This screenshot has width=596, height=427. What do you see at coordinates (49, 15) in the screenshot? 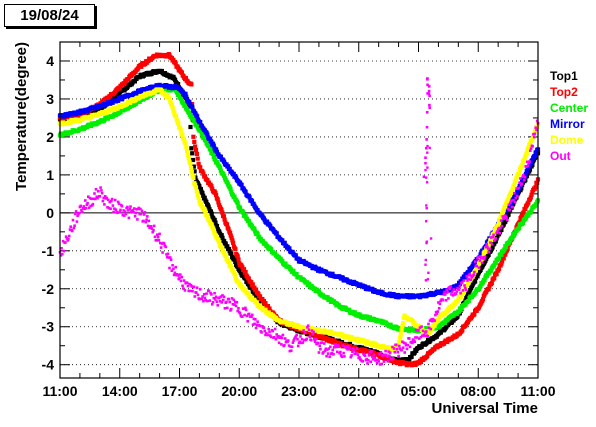
I see `date-label: 19/08/24` at bounding box center [49, 15].